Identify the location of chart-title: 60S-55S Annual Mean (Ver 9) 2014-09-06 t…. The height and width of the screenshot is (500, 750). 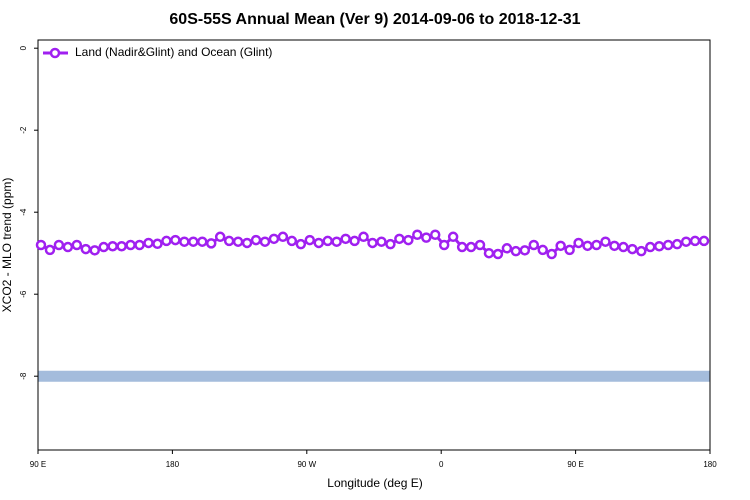
(374, 19).